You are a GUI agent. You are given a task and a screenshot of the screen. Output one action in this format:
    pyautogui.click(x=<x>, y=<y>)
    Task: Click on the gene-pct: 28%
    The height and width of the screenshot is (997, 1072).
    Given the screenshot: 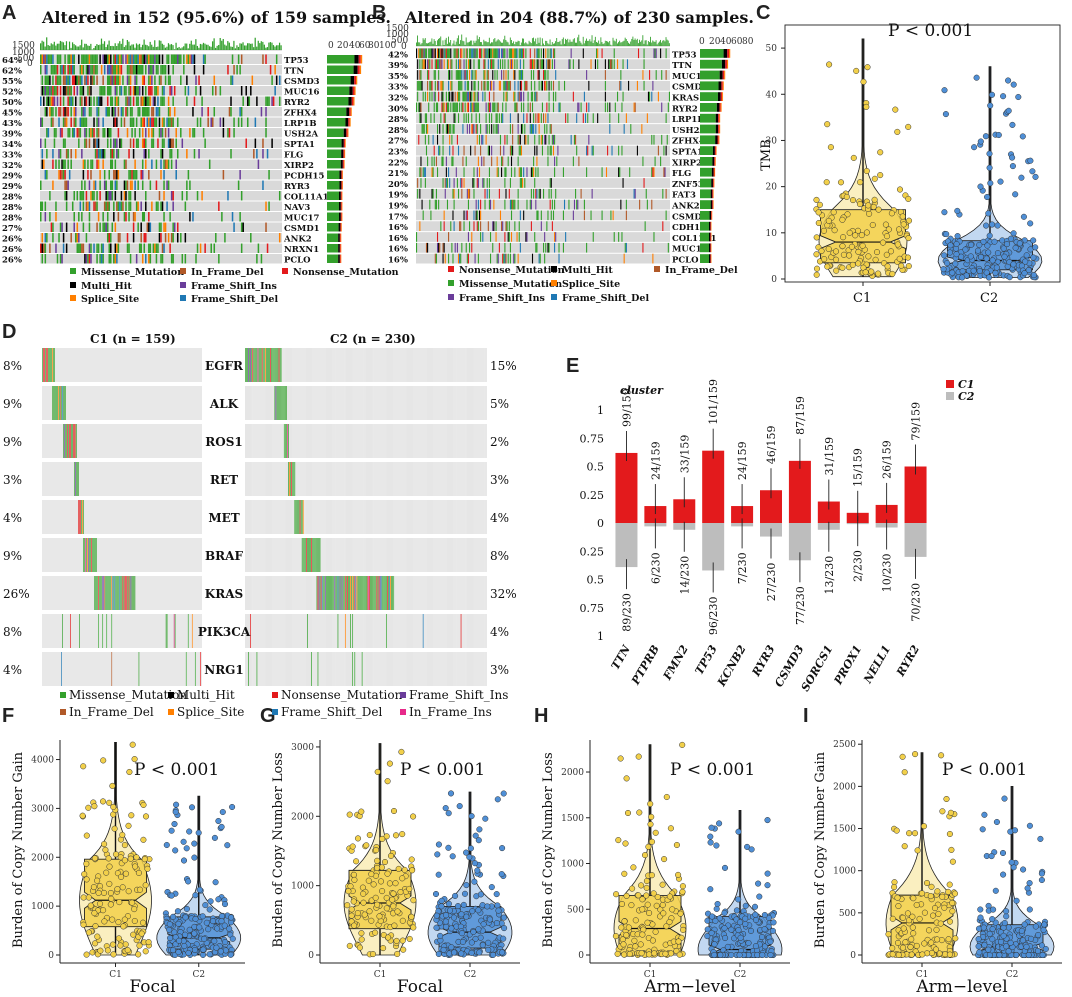 What is the action you would take?
    pyautogui.click(x=398, y=131)
    